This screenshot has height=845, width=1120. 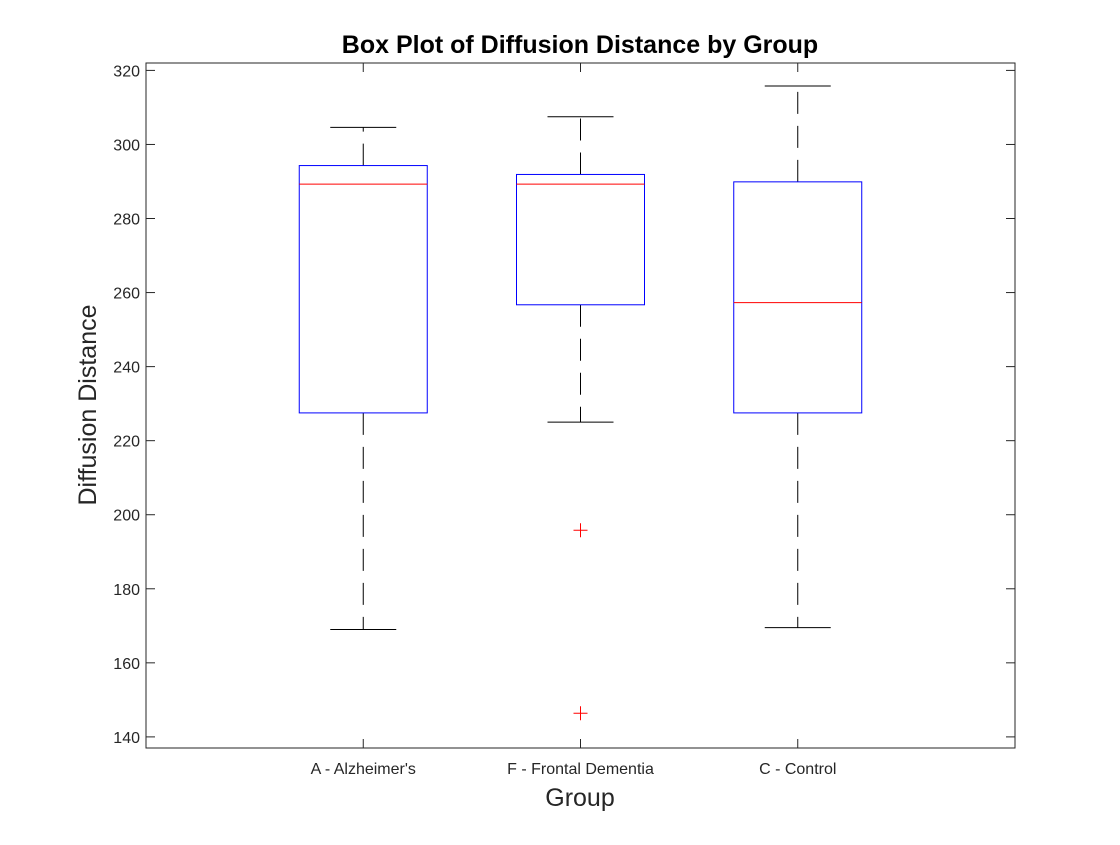 I want to click on y-tick-label: 160, so click(x=126, y=664).